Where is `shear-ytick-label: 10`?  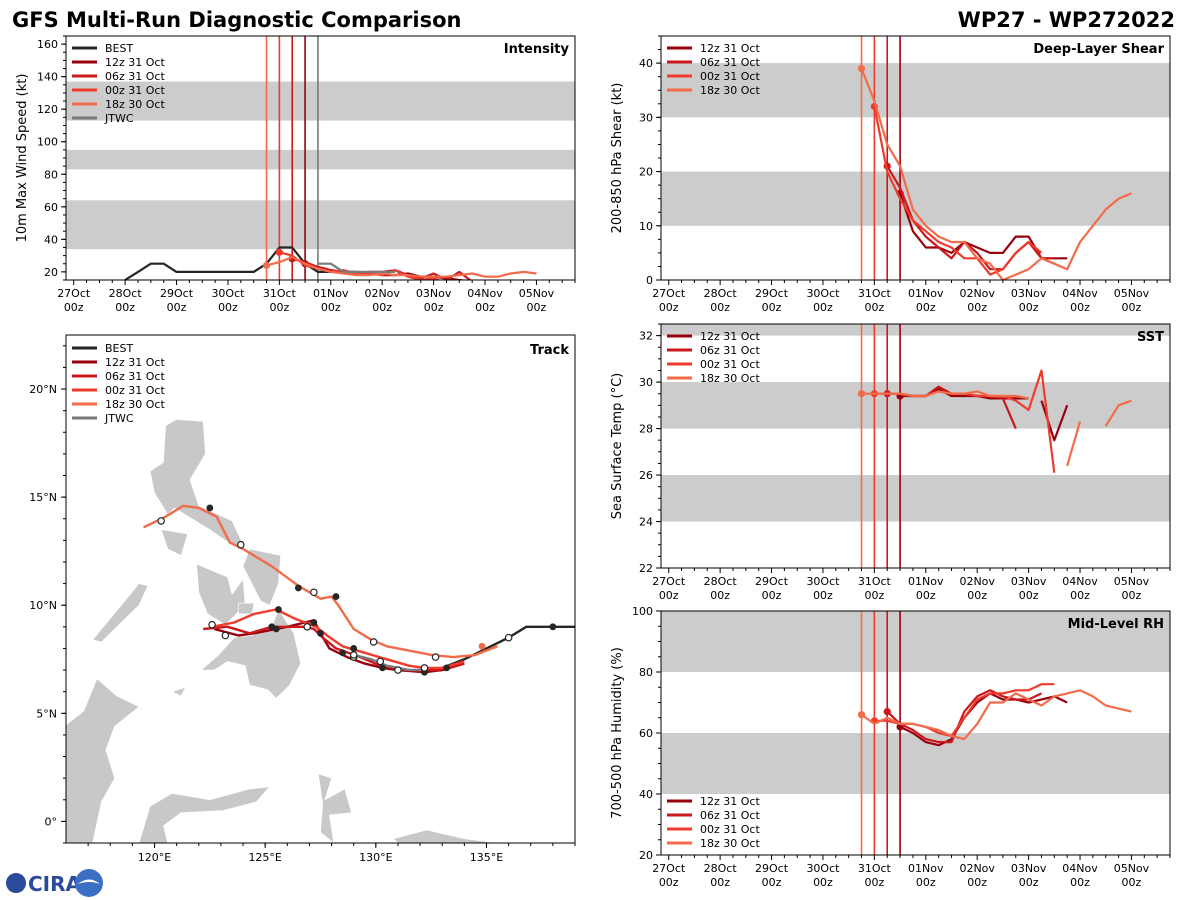
shear-ytick-label: 10 is located at coordinates (646, 226).